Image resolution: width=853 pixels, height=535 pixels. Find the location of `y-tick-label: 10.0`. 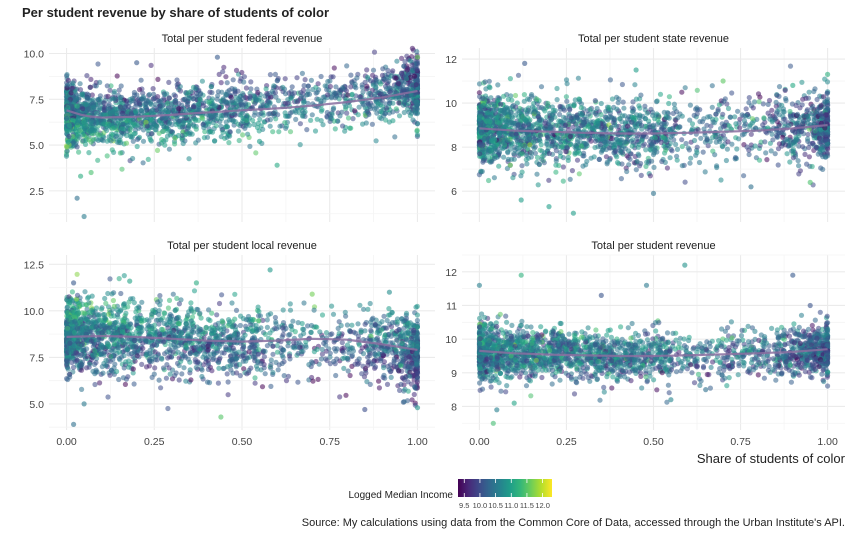

y-tick-label: 10.0 is located at coordinates (34, 54).